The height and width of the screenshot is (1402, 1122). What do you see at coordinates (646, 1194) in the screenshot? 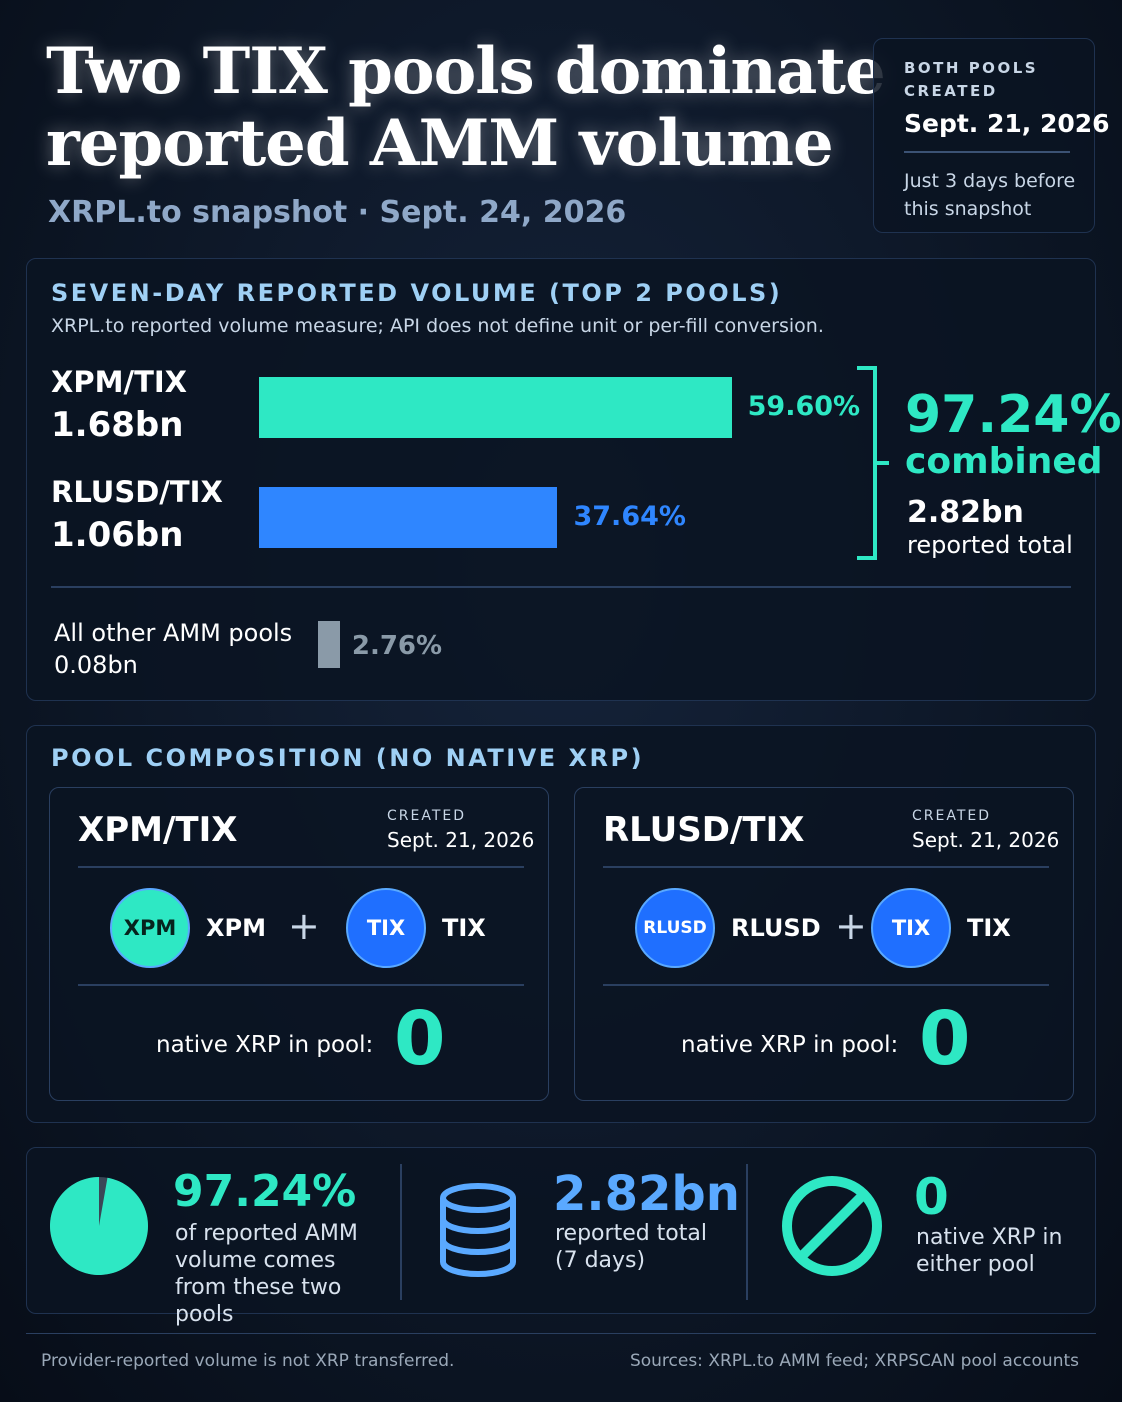
I see `stat-value: 2.82bn` at bounding box center [646, 1194].